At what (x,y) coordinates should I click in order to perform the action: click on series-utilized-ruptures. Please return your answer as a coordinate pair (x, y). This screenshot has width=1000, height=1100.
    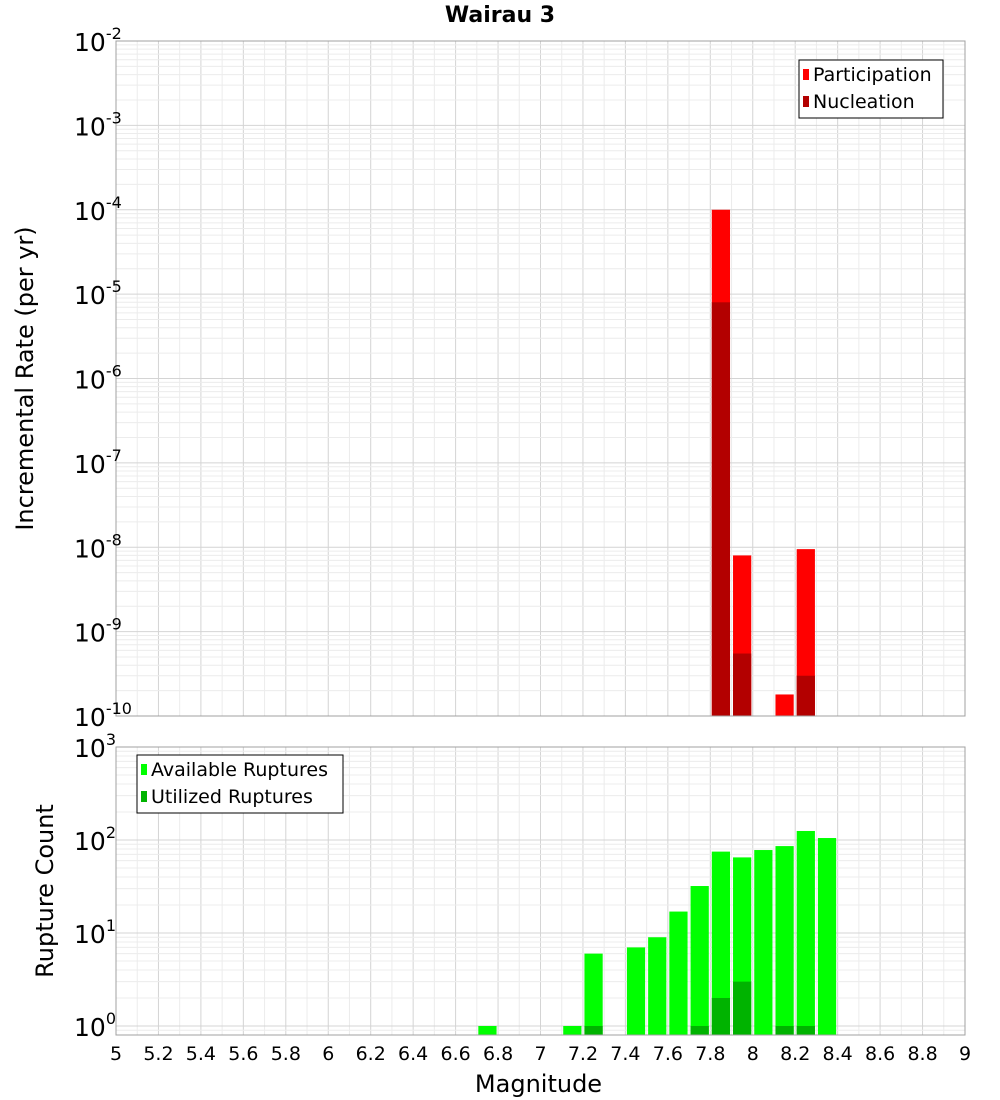
    Looking at the image, I should click on (699, 1008).